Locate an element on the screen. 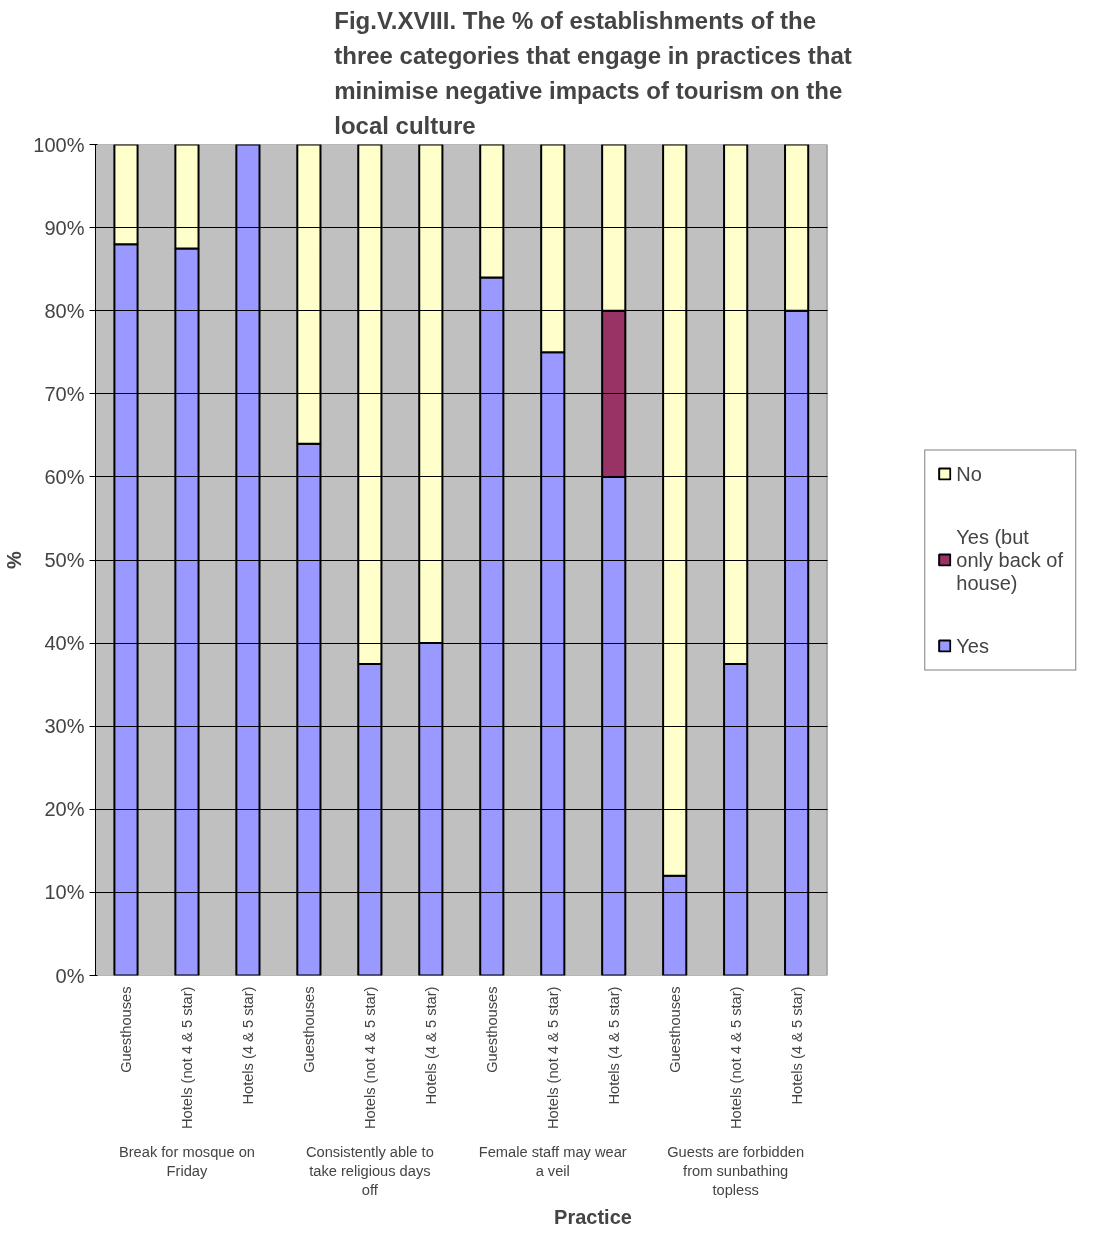 The height and width of the screenshot is (1247, 1108). text: Break for mosque on Friday is located at coordinates (186, 1161).